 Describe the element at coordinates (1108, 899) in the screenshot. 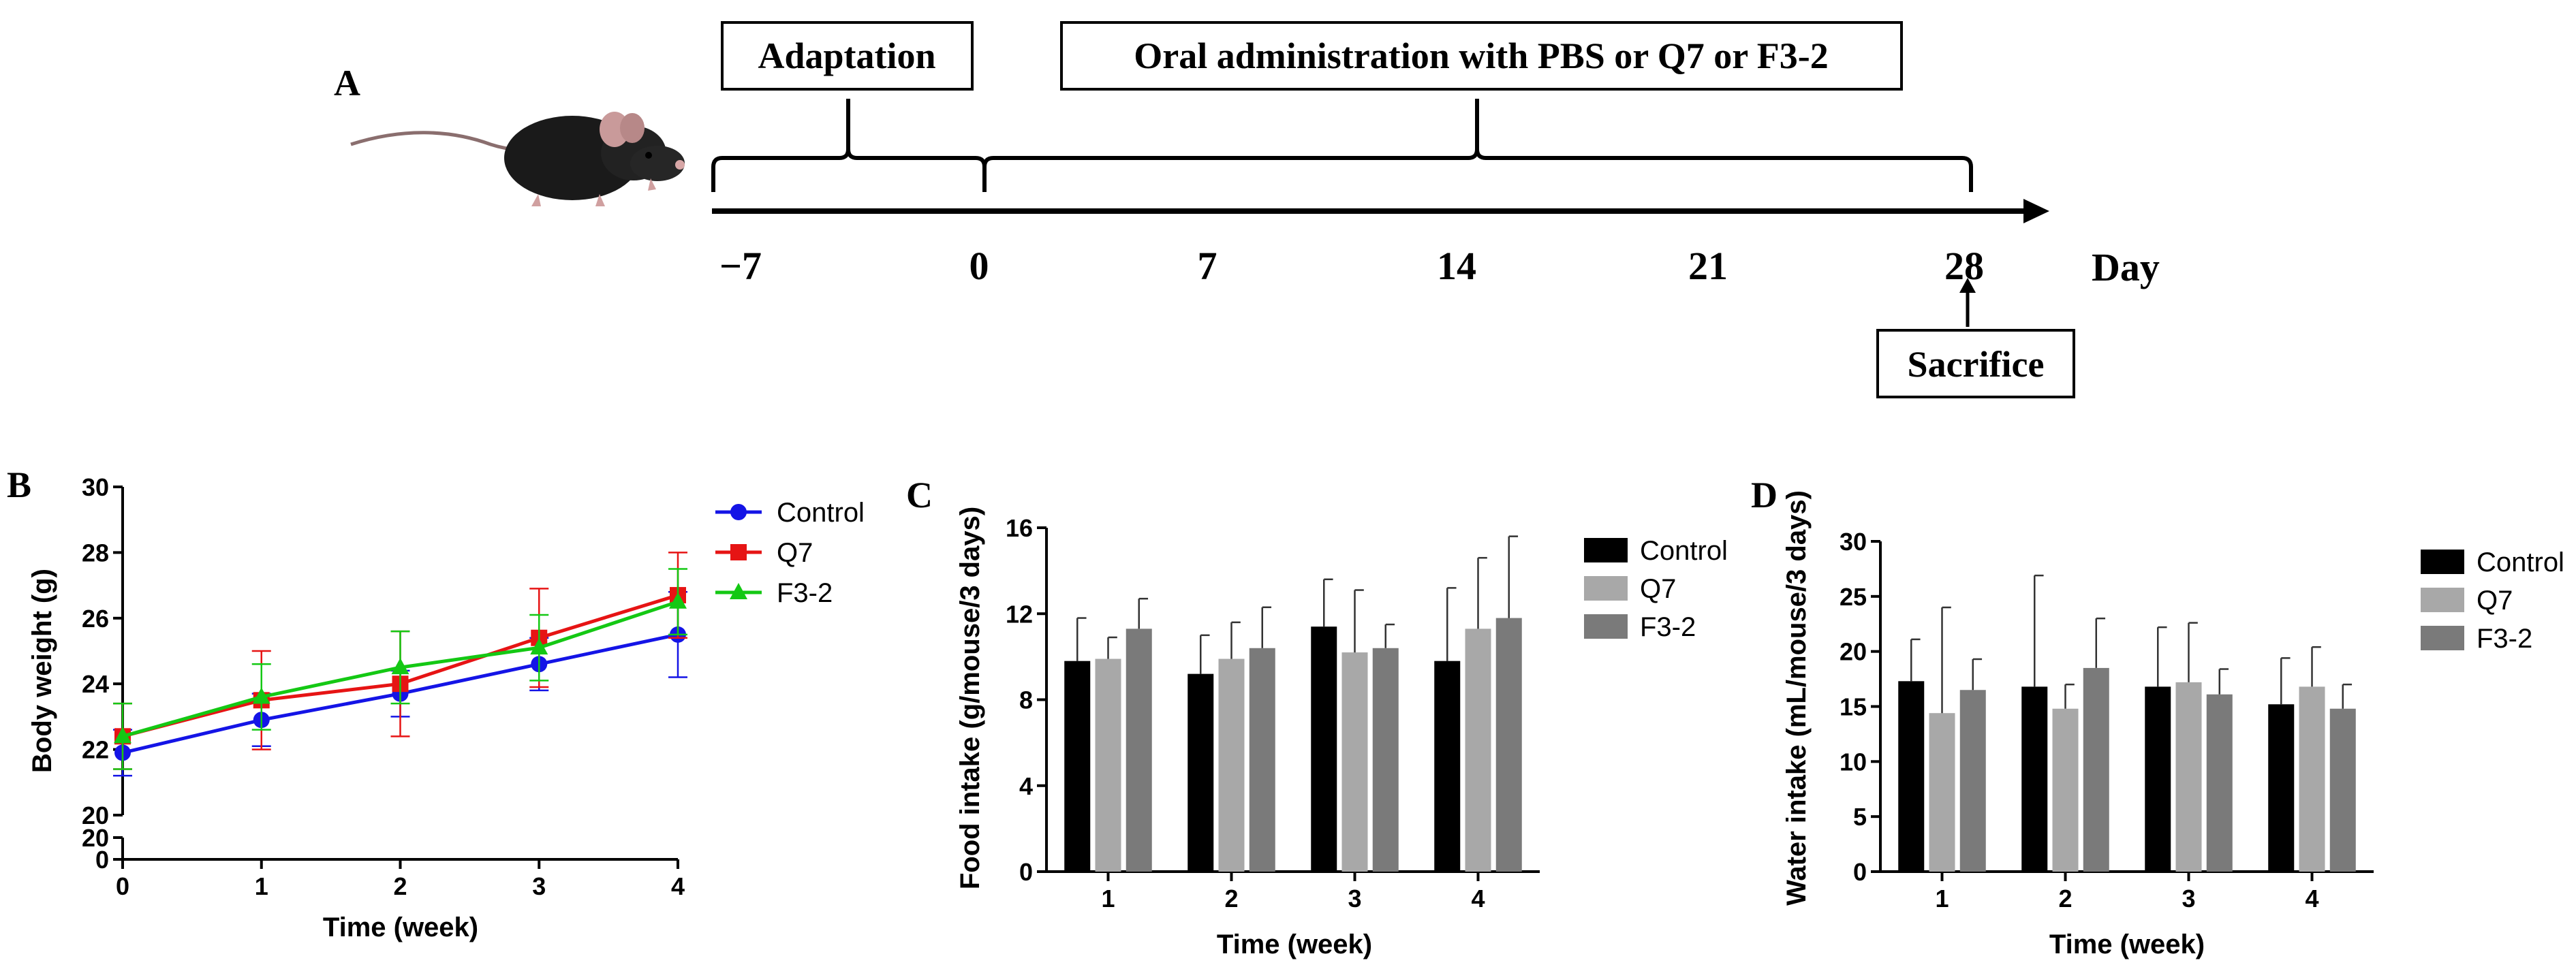

I see `panel-c-x-tick-label: 1` at that location.